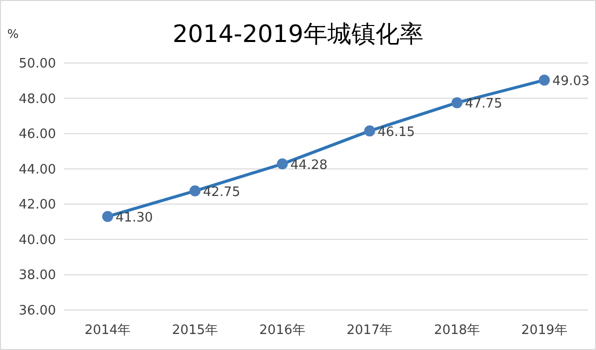  I want to click on y-tick-label: 42.00, so click(37, 205).